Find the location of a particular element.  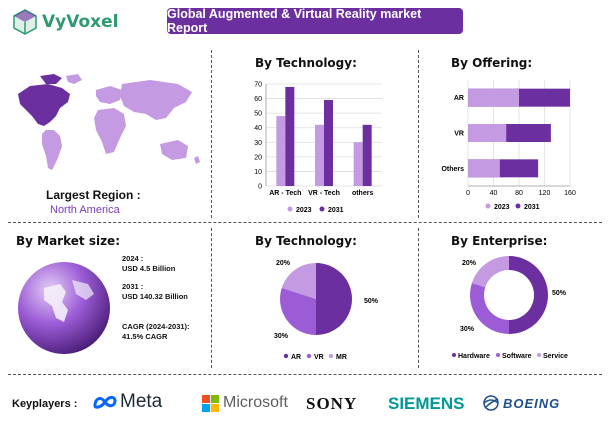

tech-bar-title: By Technology: is located at coordinates (306, 63).